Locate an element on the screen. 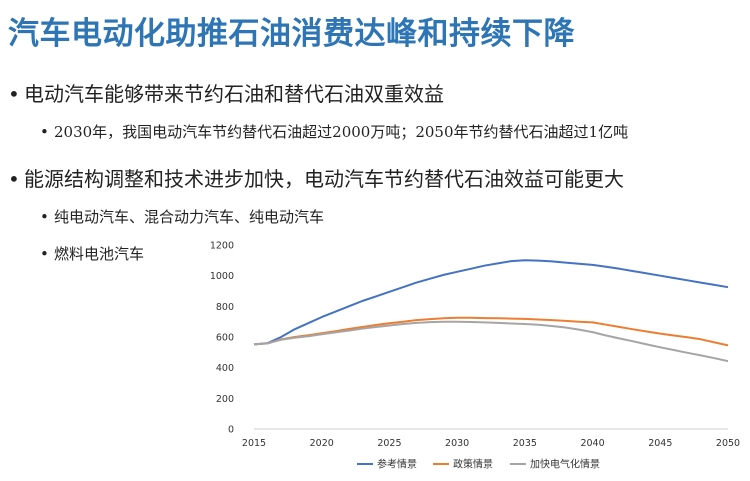  bullet-2-2: • 燃料电池汽车 is located at coordinates (92, 253).